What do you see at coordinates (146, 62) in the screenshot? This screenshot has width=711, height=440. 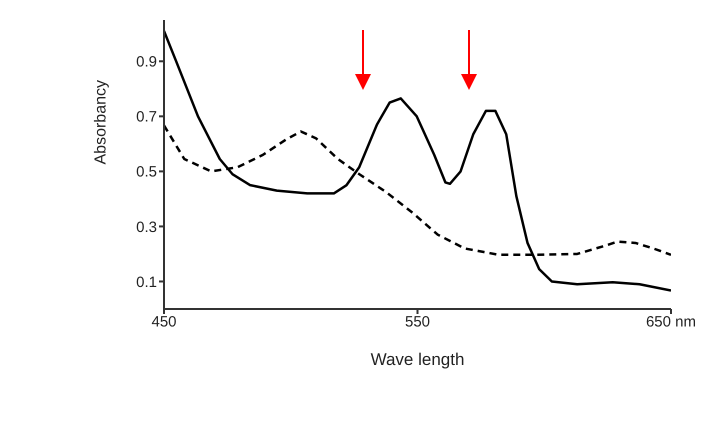 I see `y-tick-label: 0.9` at bounding box center [146, 62].